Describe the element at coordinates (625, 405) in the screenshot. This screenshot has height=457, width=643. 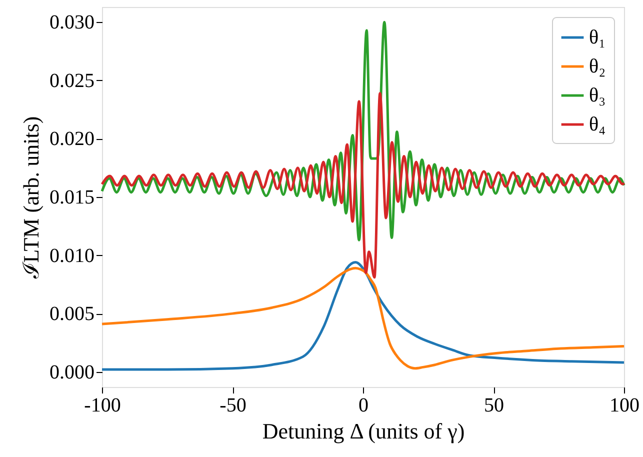
I see `x-tick-label: 100` at that location.